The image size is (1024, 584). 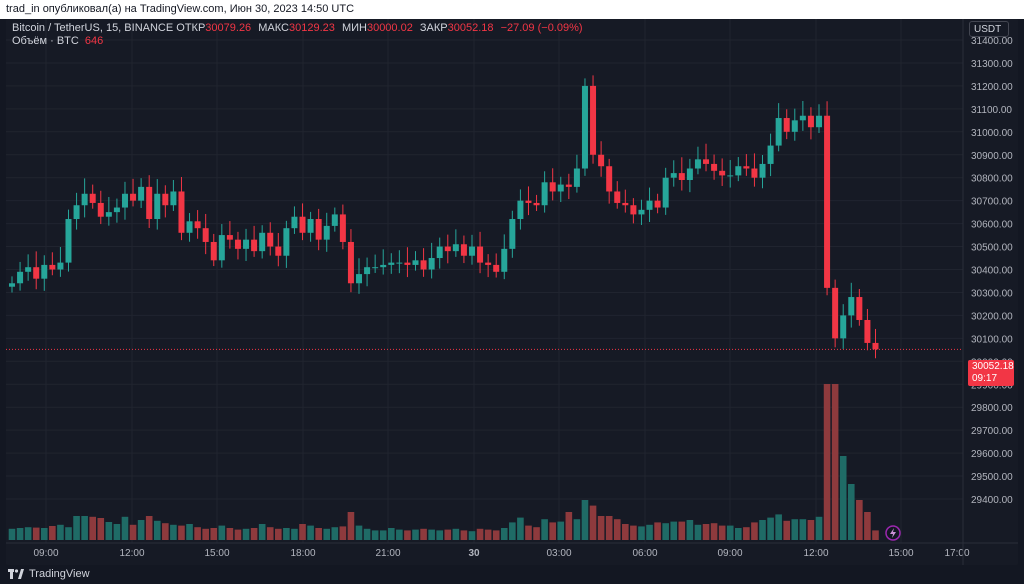 What do you see at coordinates (93, 28) in the screenshot?
I see `symbol-name: Bitcoin / TetherUS, 15, BINANCE` at bounding box center [93, 28].